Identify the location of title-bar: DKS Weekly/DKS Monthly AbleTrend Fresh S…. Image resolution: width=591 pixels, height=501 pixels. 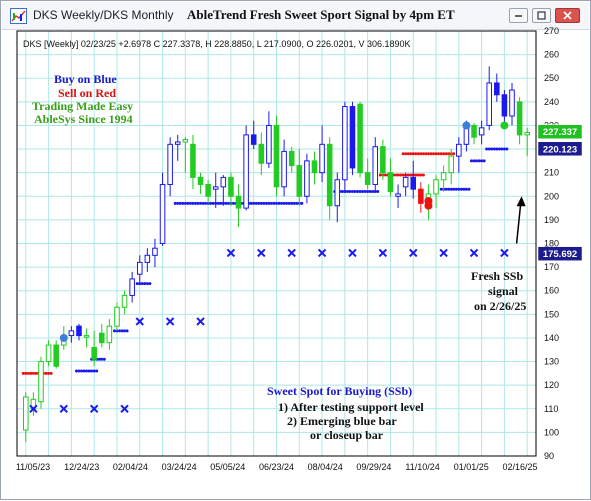
(295, 16).